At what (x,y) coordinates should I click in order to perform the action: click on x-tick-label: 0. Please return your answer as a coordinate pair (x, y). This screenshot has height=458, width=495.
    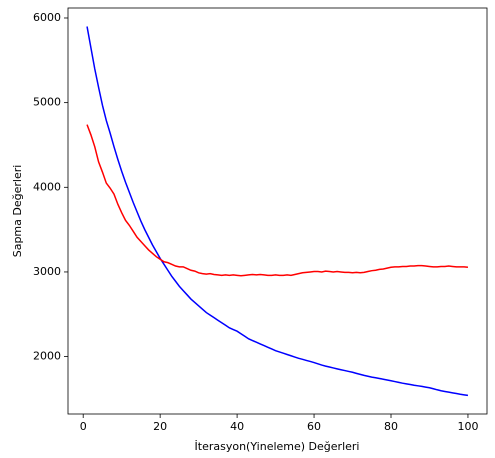
    Looking at the image, I should click on (83, 426).